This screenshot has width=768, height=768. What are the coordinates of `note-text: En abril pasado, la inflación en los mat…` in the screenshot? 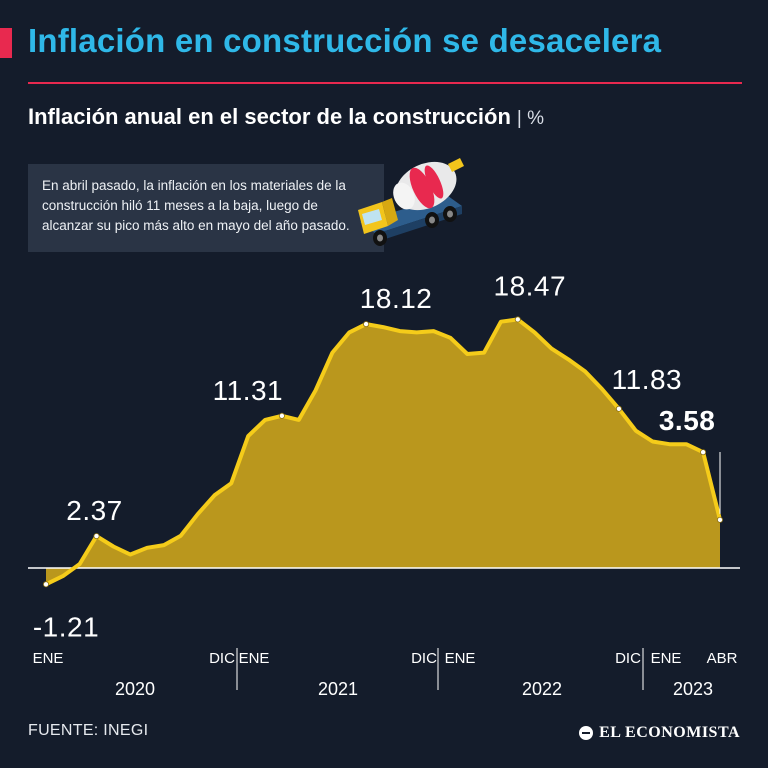 It's located at (196, 205).